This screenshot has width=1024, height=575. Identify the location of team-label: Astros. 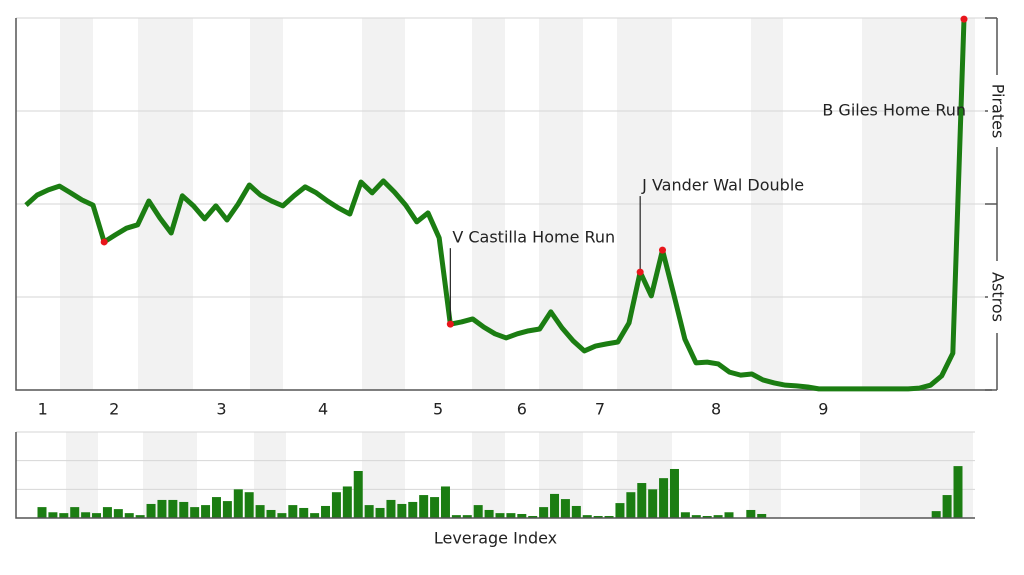
(998, 297).